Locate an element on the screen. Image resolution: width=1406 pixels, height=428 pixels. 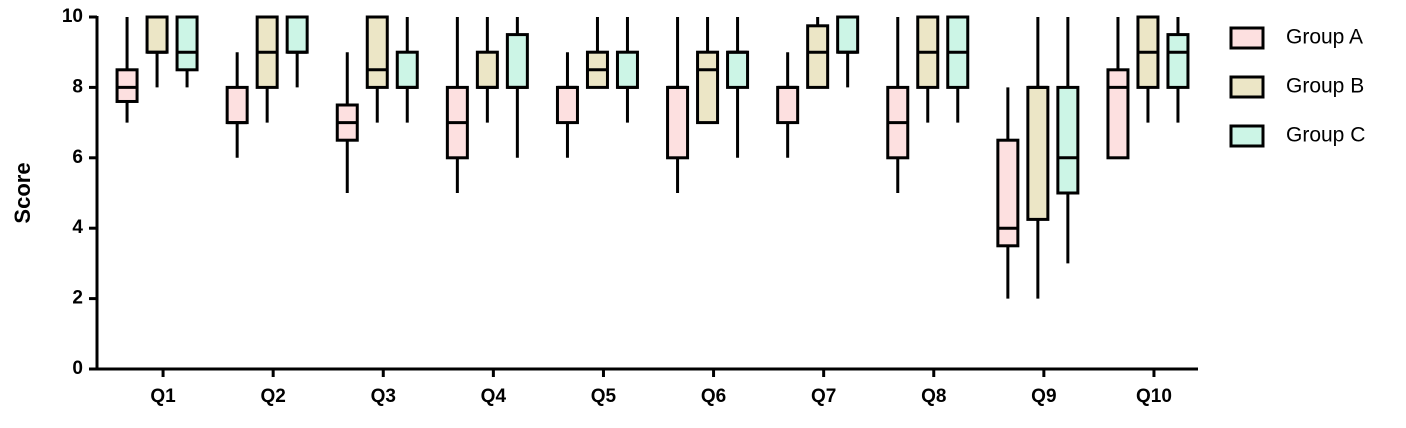
y-tick-label: 6 is located at coordinates (77, 157).